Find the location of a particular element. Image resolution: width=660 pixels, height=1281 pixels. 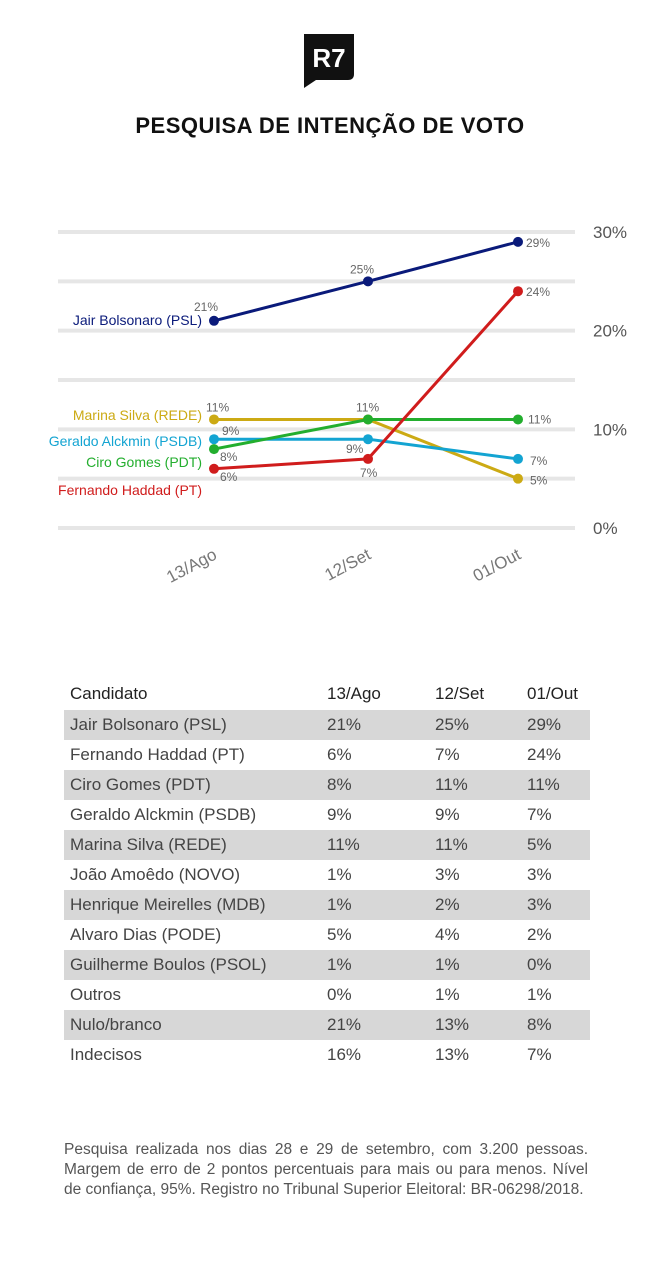

x-tick-label: 01/Out is located at coordinates (497, 565).